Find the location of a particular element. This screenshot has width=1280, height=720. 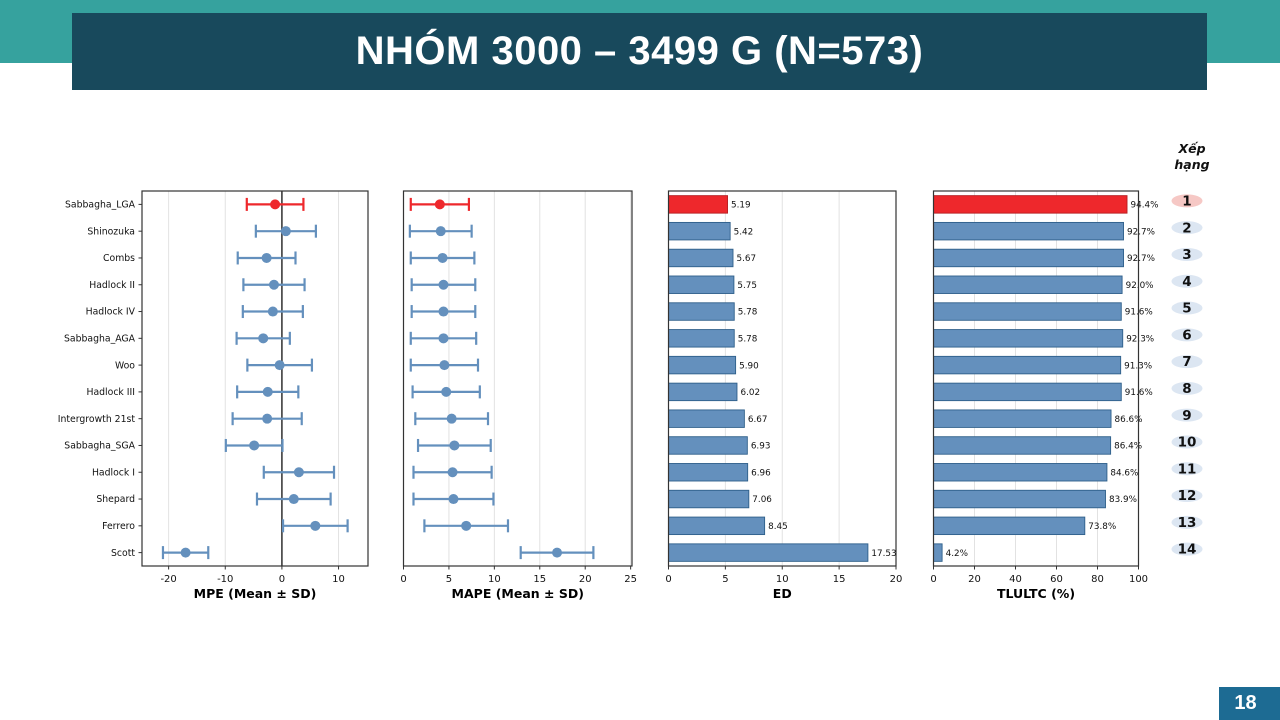

rank-badge: 6 is located at coordinates (1187, 335).